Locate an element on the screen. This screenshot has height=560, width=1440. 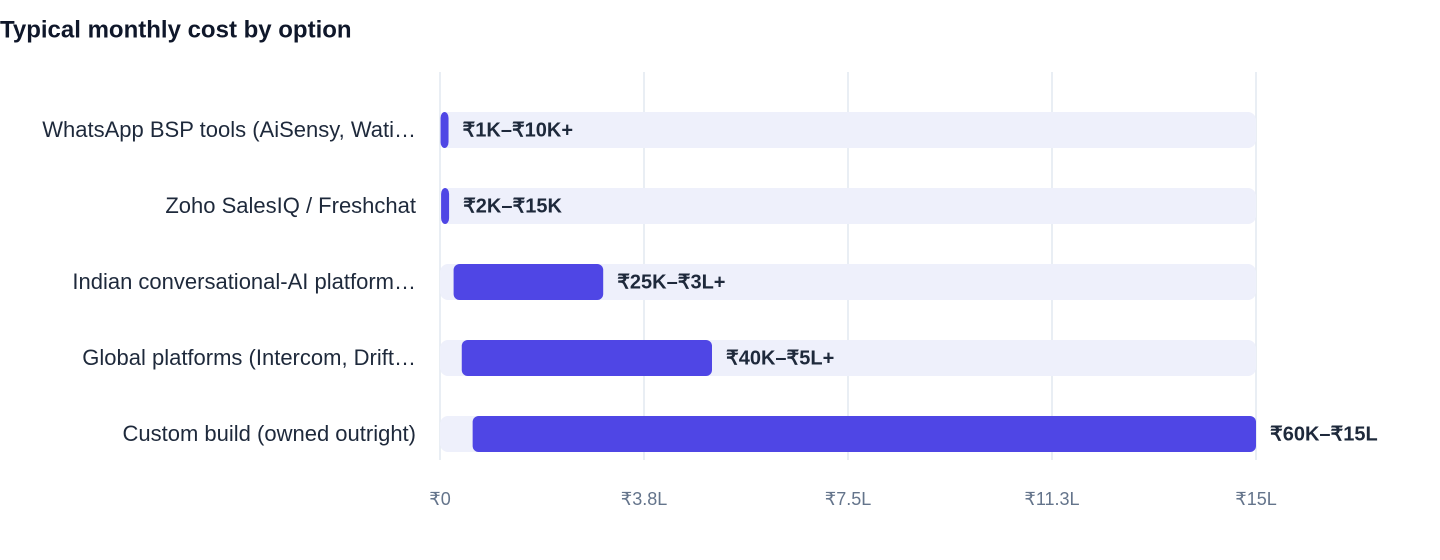
x-tick-label: ₹3.8L is located at coordinates (644, 499).